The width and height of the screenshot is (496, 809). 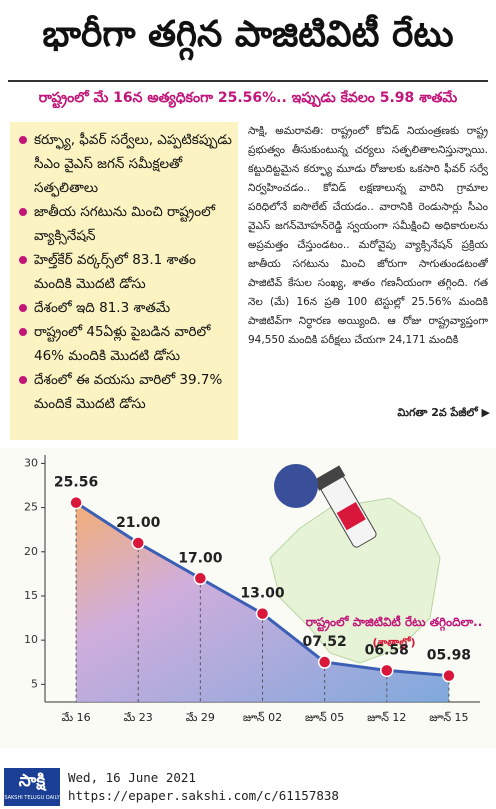 I want to click on x-tick-label: జూన్ 15, so click(x=448, y=717).